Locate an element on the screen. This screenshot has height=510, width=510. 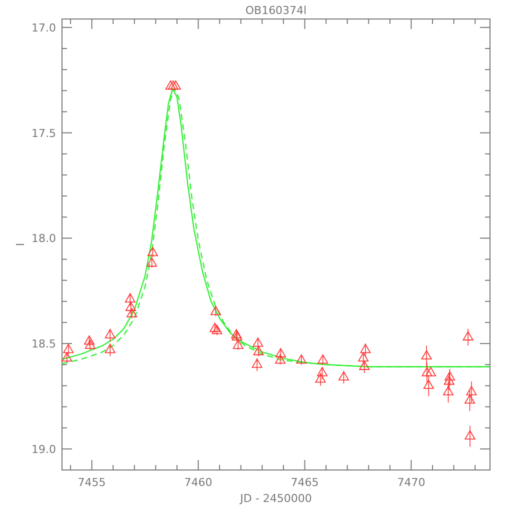
chart-title: OB160374l is located at coordinates (276, 10).